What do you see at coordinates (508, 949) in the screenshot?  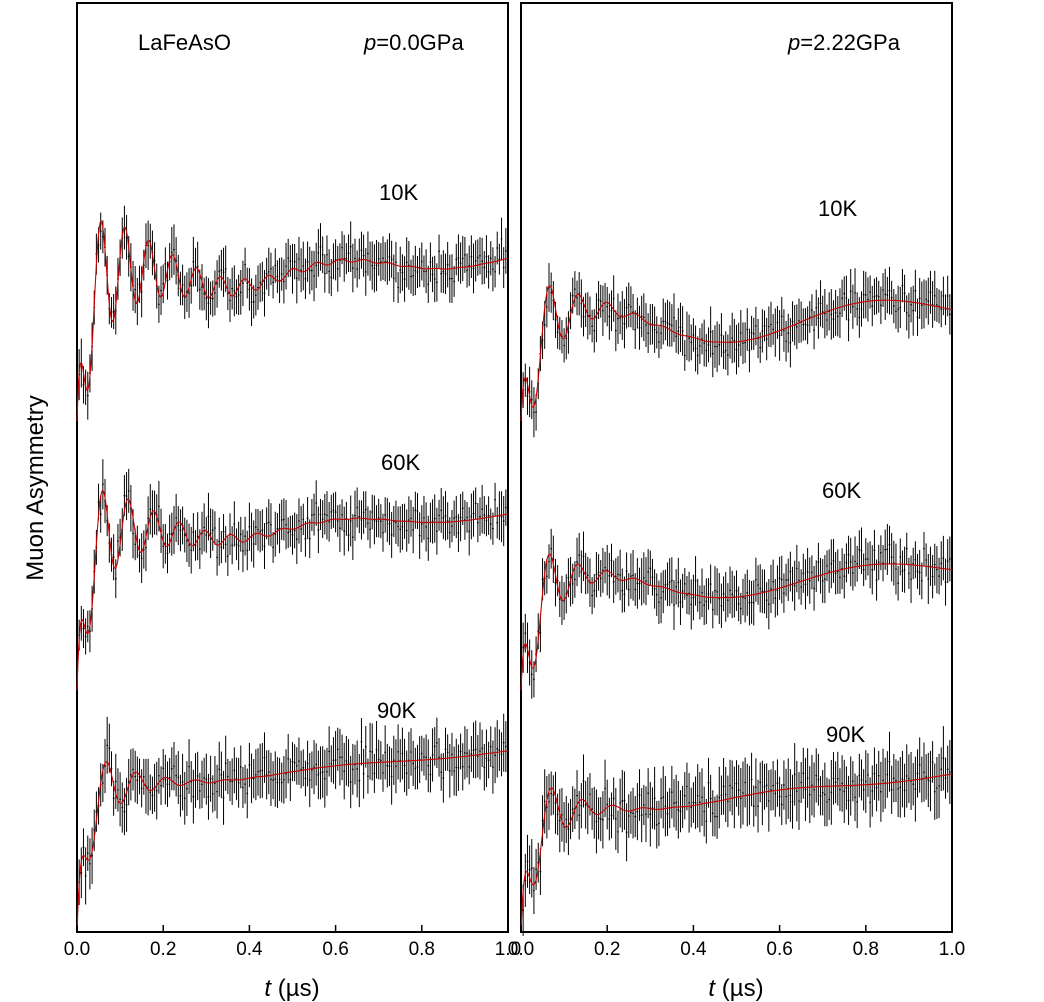 I see `x-tick-label: 1.0` at bounding box center [508, 949].